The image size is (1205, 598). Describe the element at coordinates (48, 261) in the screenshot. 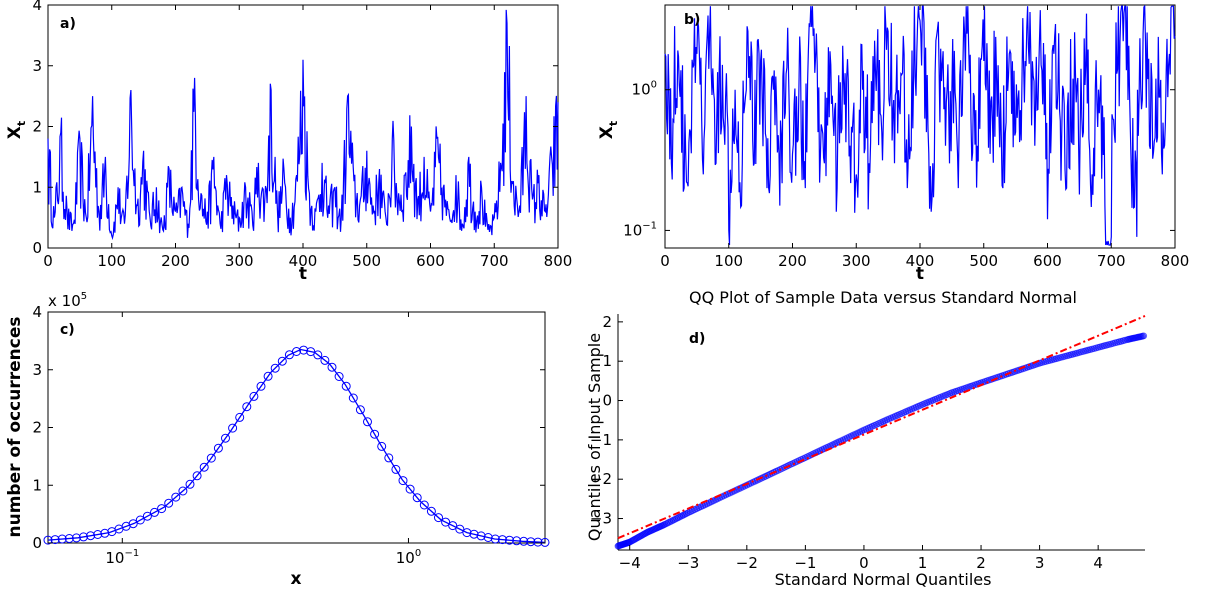

I see `panel-a-xtick-label: 0` at that location.